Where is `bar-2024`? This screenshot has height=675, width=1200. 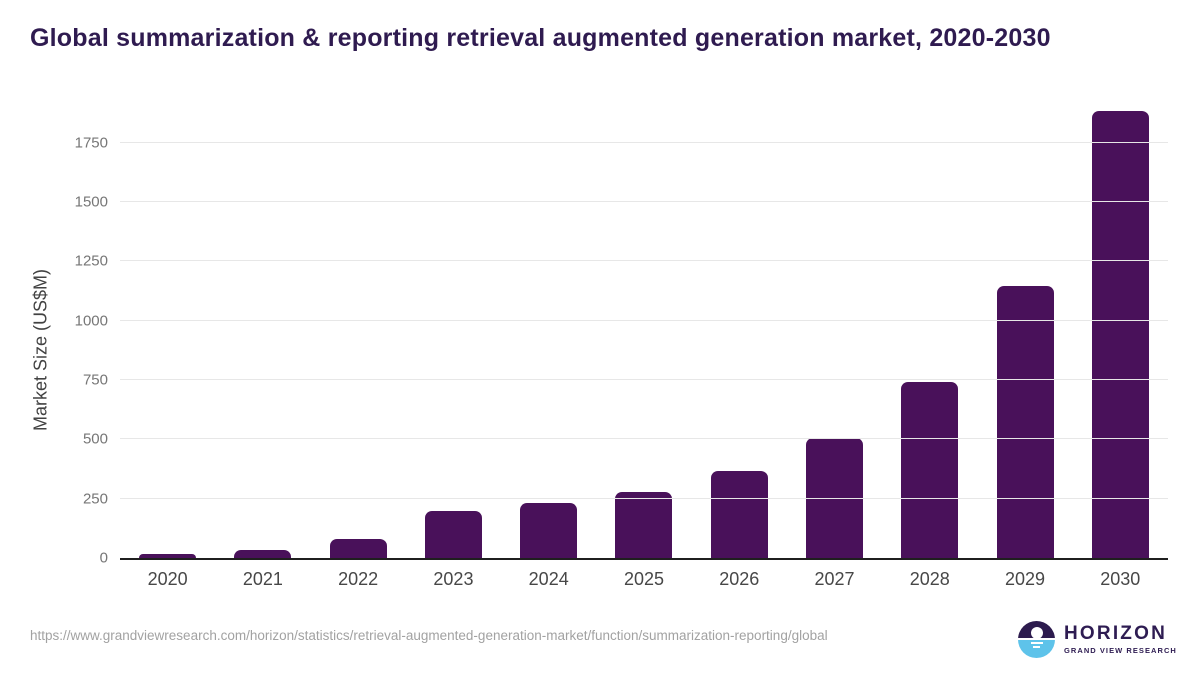
bar-2024 is located at coordinates (549, 530).